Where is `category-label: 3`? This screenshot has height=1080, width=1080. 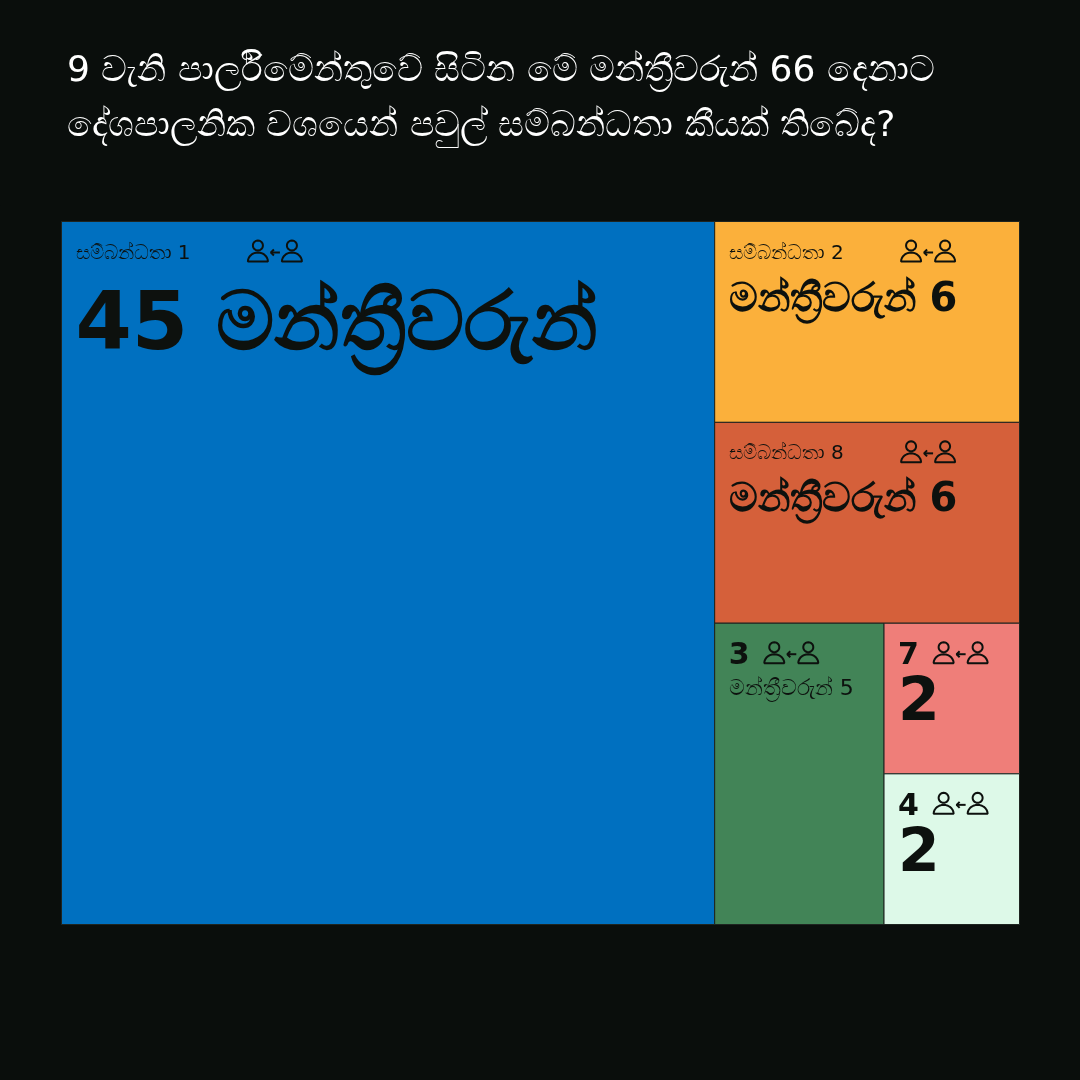
category-label: 3 is located at coordinates (739, 654).